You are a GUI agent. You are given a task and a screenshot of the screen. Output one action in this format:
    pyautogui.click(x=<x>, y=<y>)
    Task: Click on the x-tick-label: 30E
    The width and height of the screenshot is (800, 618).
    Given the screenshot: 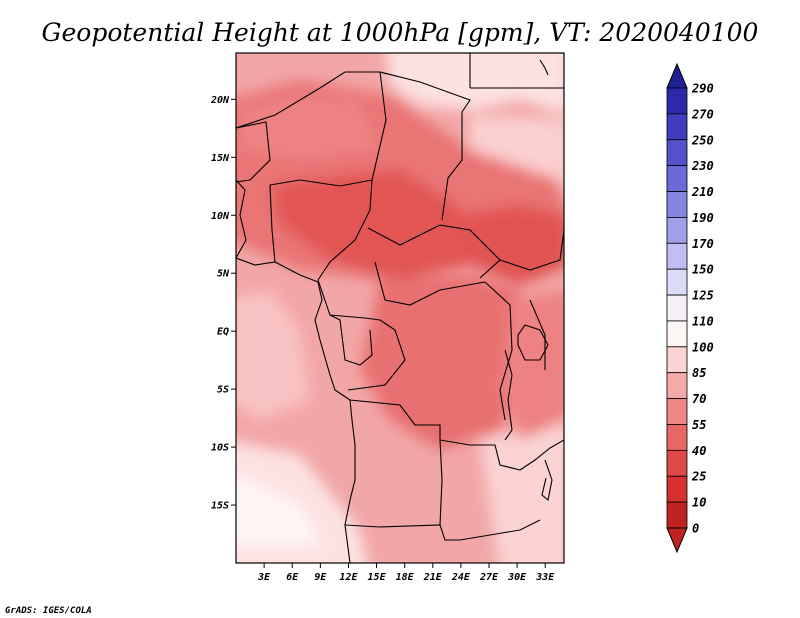 What is the action you would take?
    pyautogui.click(x=517, y=577)
    